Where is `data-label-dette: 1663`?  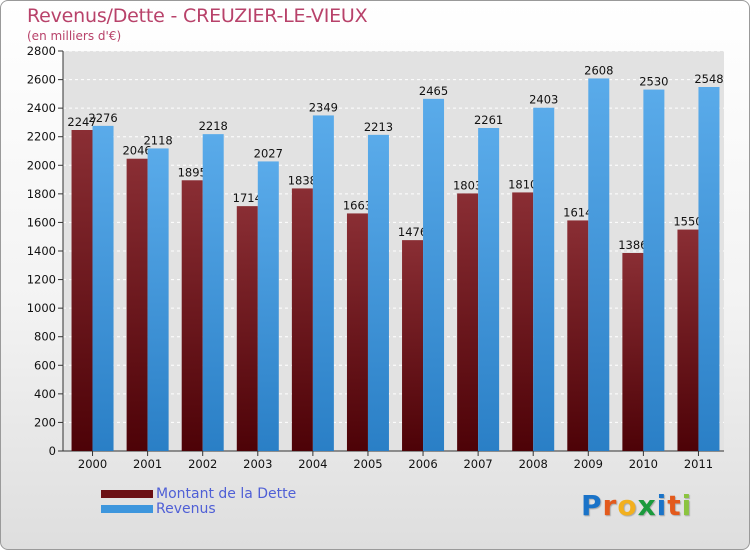
data-label-dette: 1663 is located at coordinates (357, 205).